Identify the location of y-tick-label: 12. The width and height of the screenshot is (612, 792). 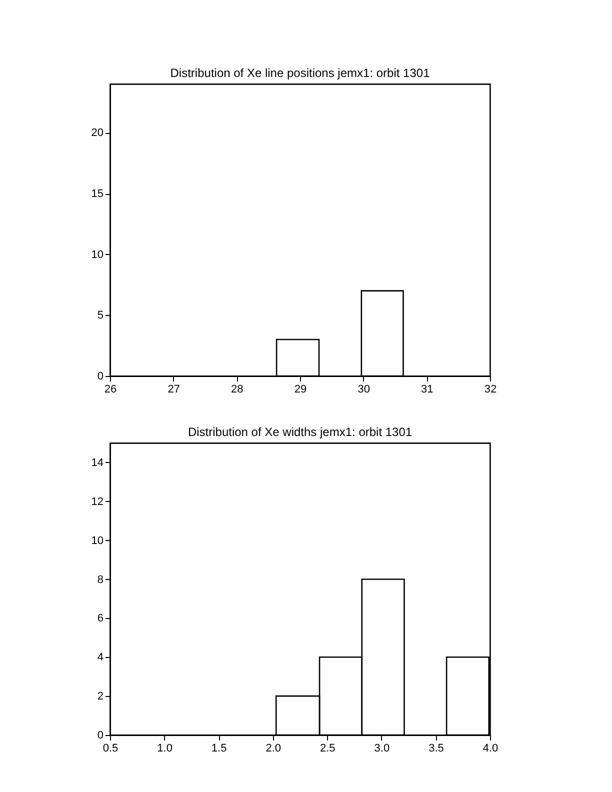
(97, 502).